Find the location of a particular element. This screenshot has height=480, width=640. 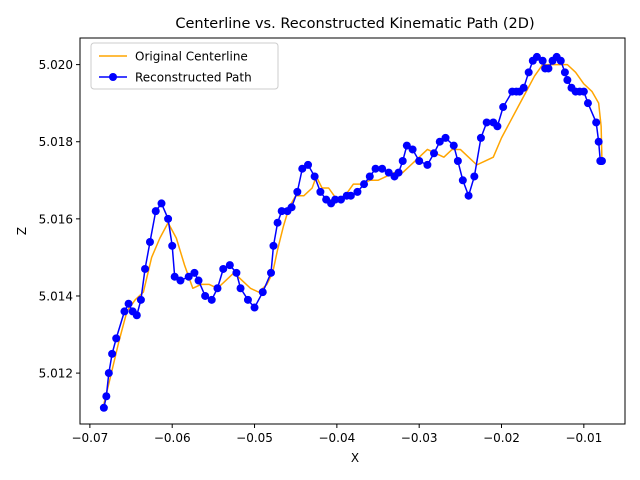

y-tick-label: 5.012 is located at coordinates (56, 374).